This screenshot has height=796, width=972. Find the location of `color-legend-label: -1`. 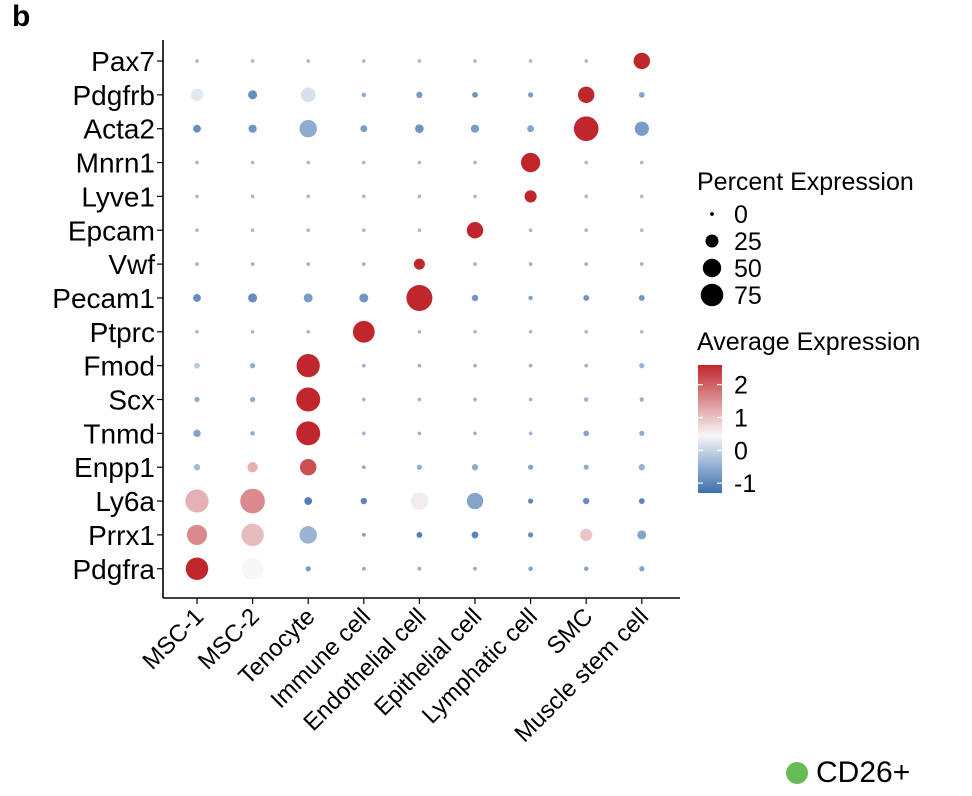

color-legend-label: -1 is located at coordinates (745, 484).